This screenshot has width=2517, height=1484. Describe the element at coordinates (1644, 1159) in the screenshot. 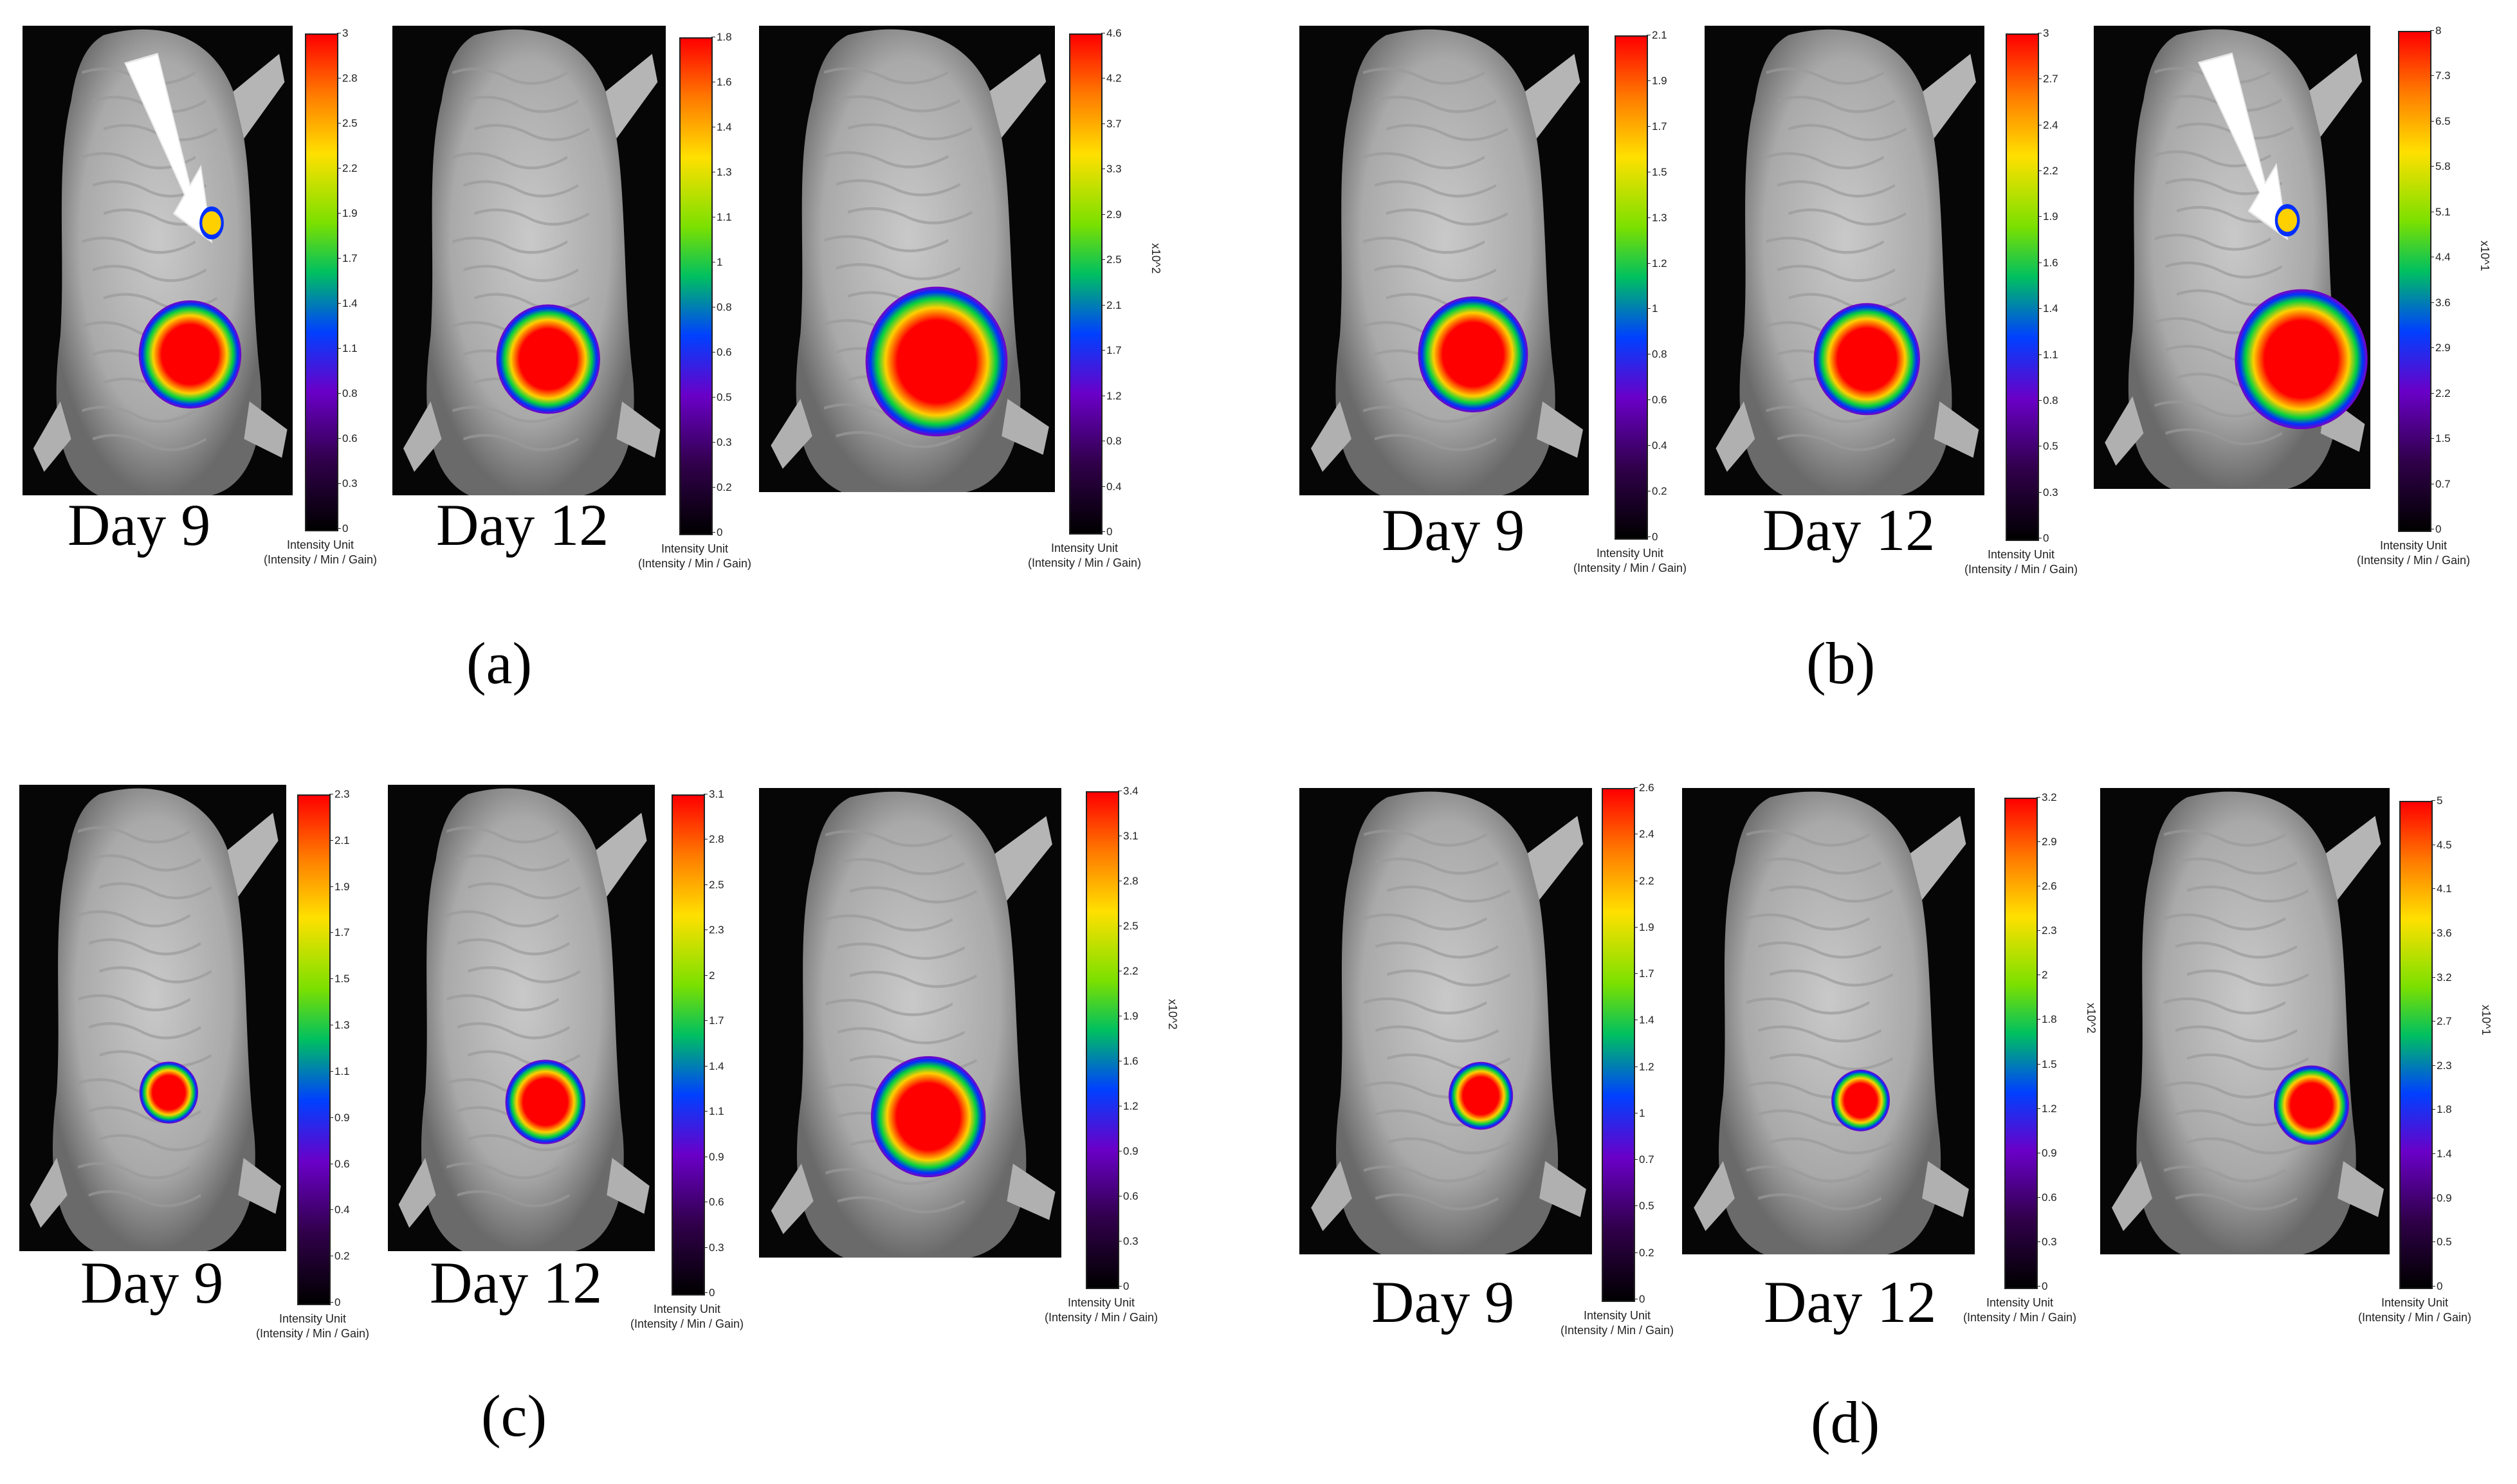

I see `colorbar-tick-label: 0.7` at that location.